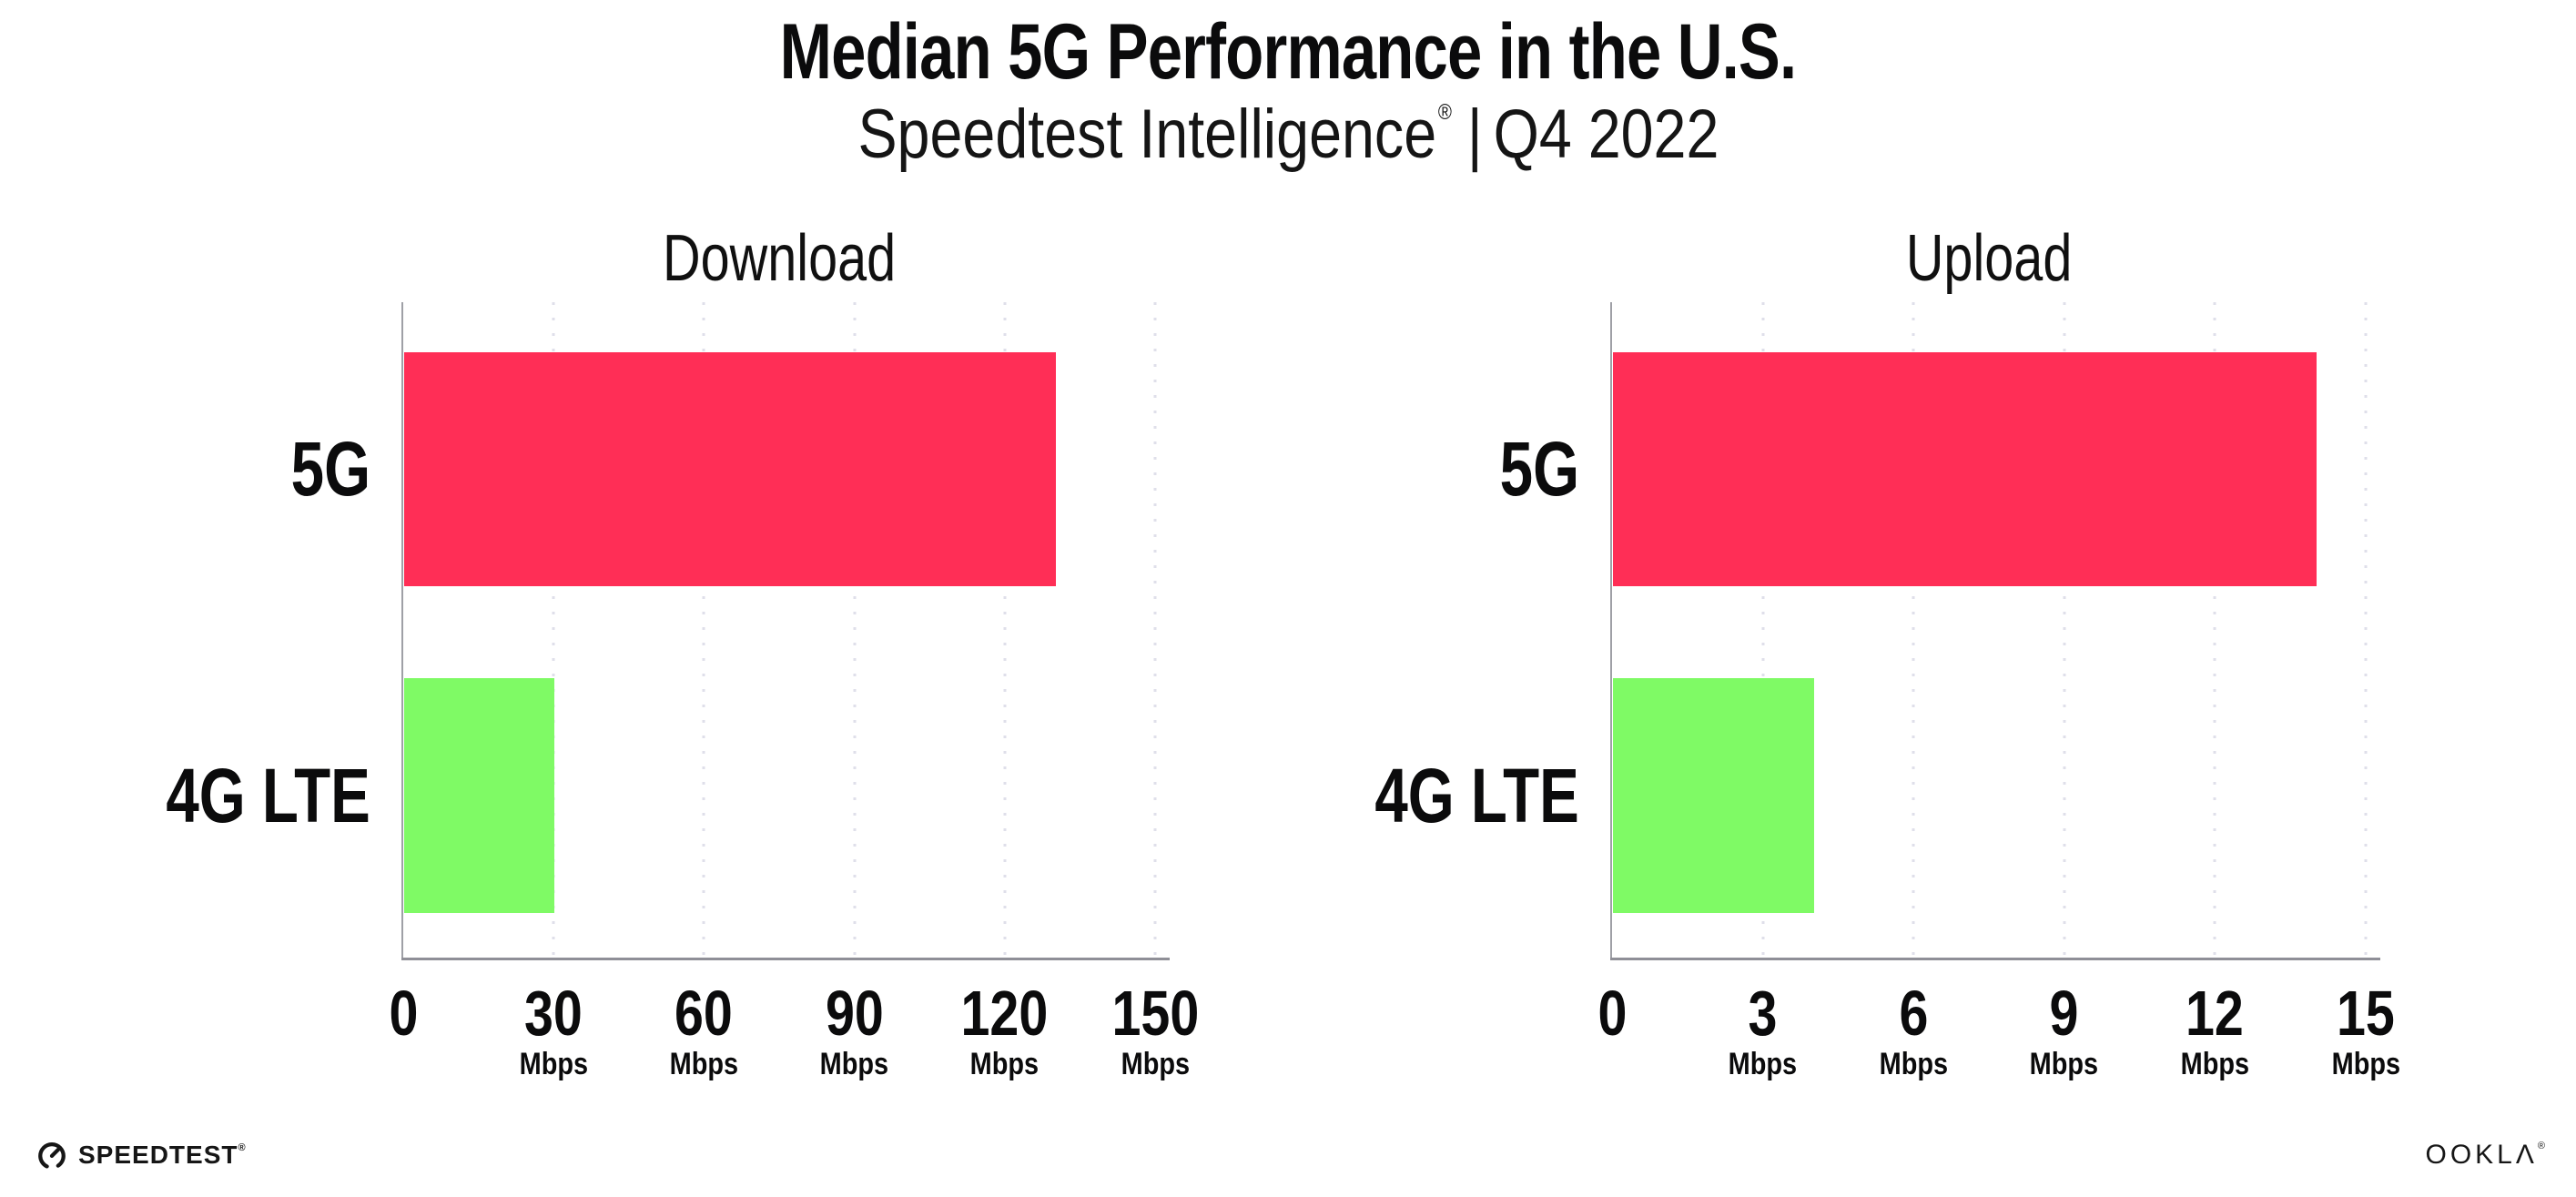 The height and width of the screenshot is (1197, 2576). I want to click on page-subtitle-text: Speedtest Intelligence® | Q4 2022, so click(1288, 134).